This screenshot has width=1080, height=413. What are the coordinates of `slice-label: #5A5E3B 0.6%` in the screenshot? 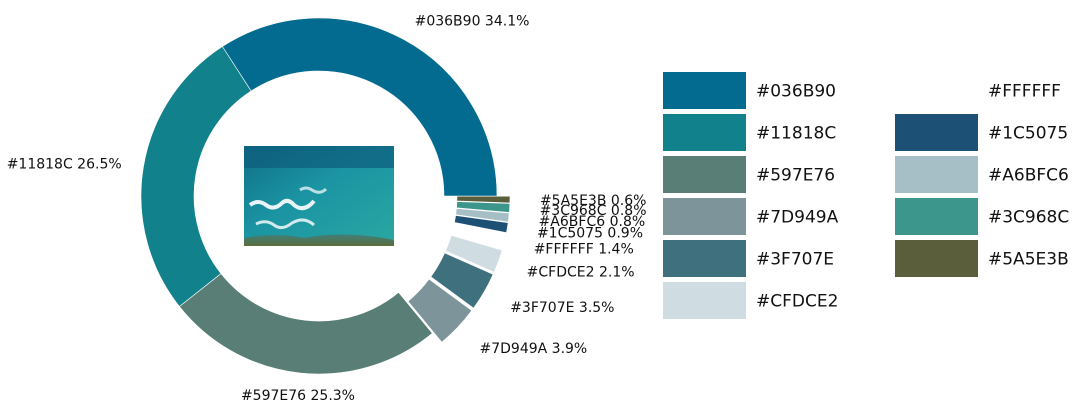 It's located at (593, 201).